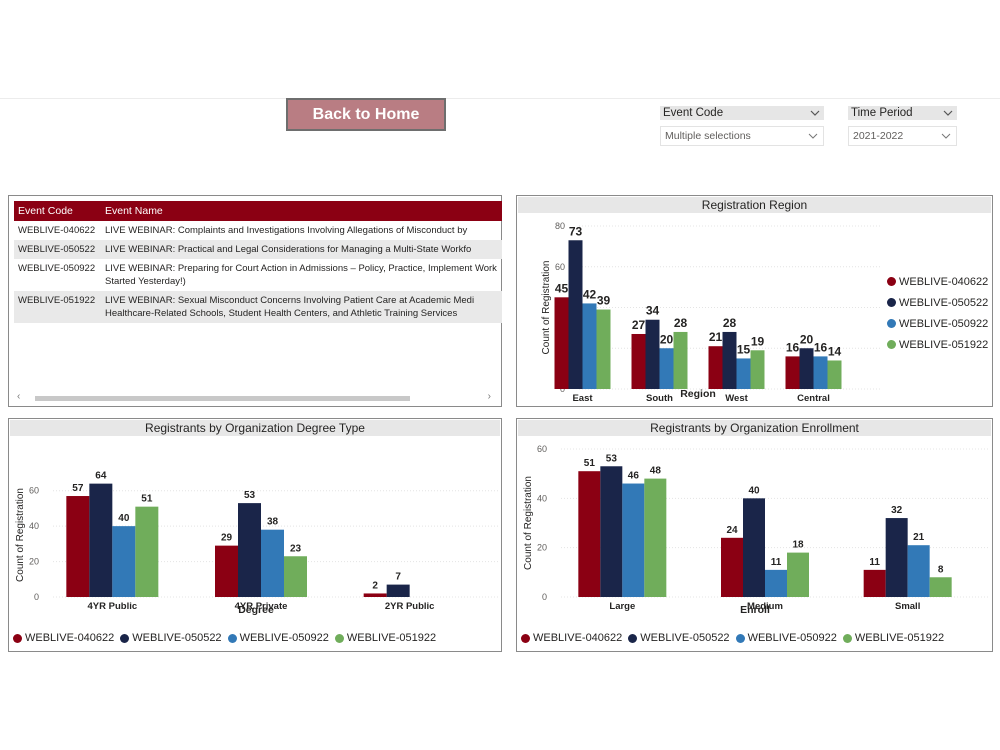  What do you see at coordinates (941, 569) in the screenshot?
I see `data-label: 8` at bounding box center [941, 569].